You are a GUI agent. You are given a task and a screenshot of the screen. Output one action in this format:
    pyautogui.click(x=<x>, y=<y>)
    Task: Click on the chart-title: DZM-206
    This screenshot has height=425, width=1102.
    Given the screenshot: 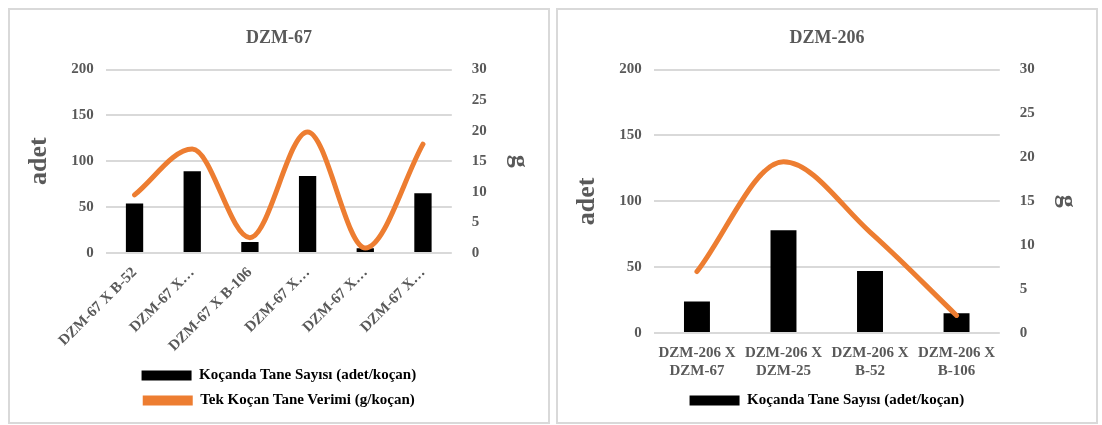 What is the action you would take?
    pyautogui.click(x=827, y=37)
    